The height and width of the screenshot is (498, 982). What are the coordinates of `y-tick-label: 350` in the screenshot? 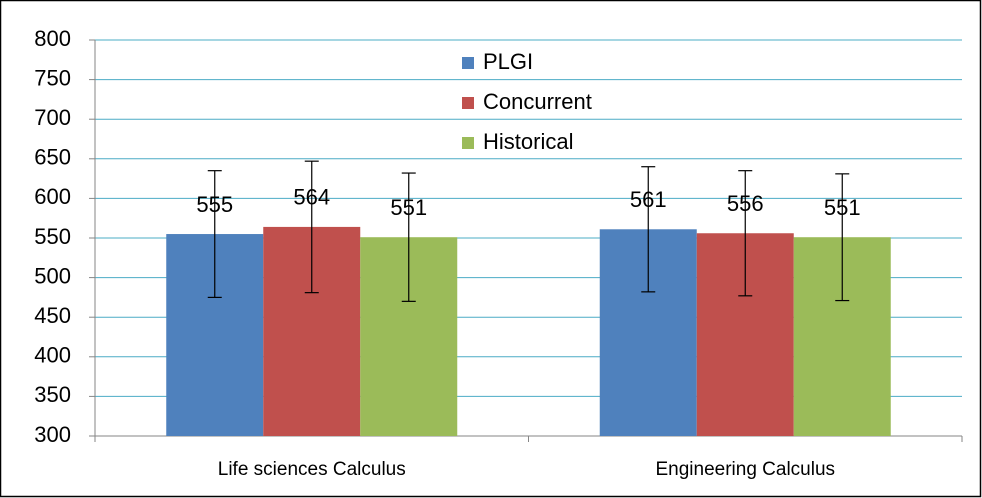 It's located at (52, 394).